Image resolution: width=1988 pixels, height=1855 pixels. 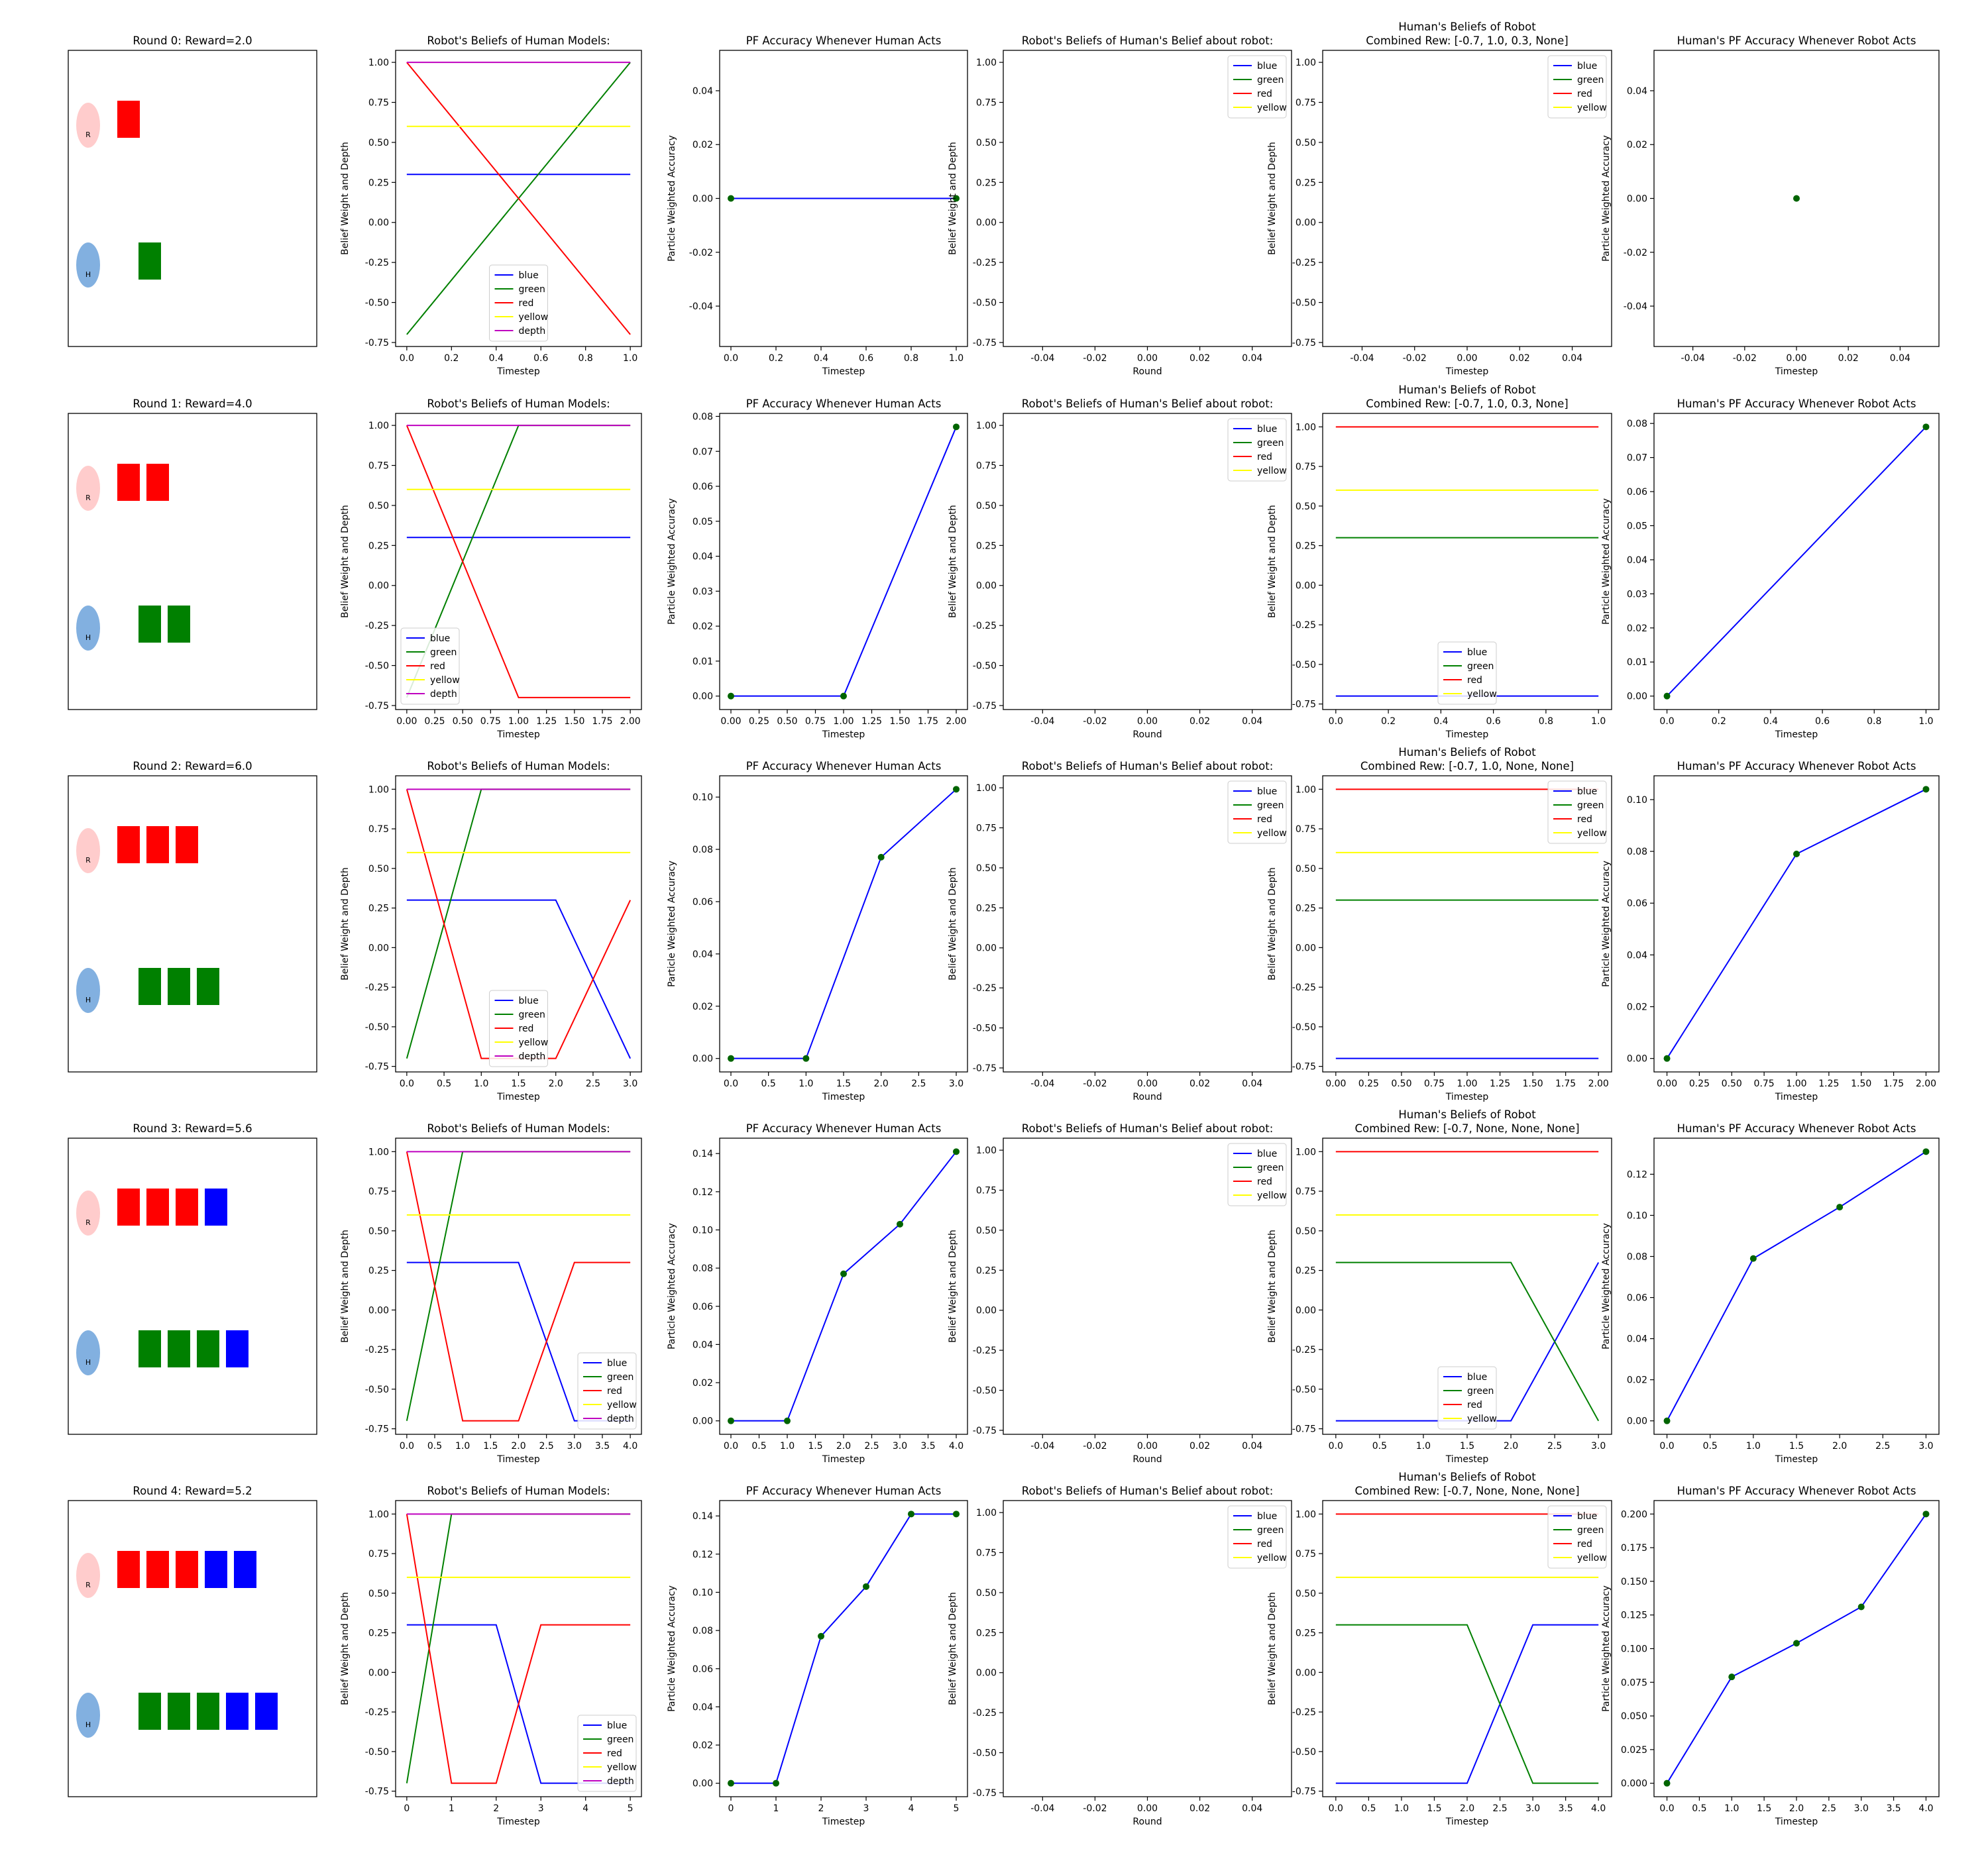 I want to click on robot-agent-icon, so click(x=88, y=851).